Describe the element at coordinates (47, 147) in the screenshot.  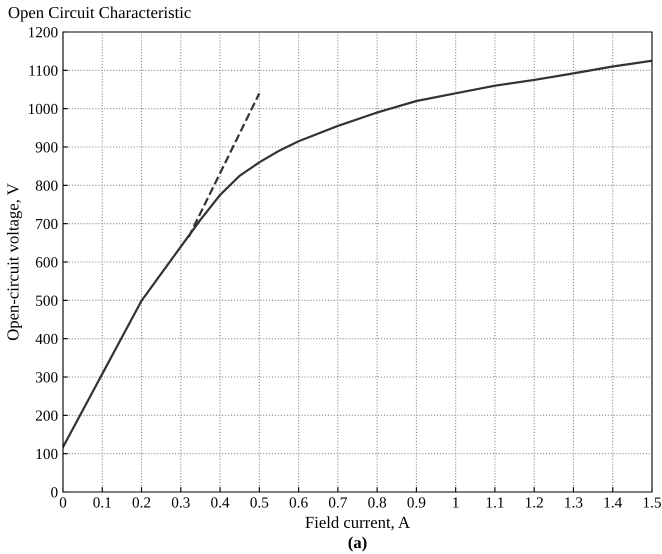
I see `y-tick-label: 900` at that location.